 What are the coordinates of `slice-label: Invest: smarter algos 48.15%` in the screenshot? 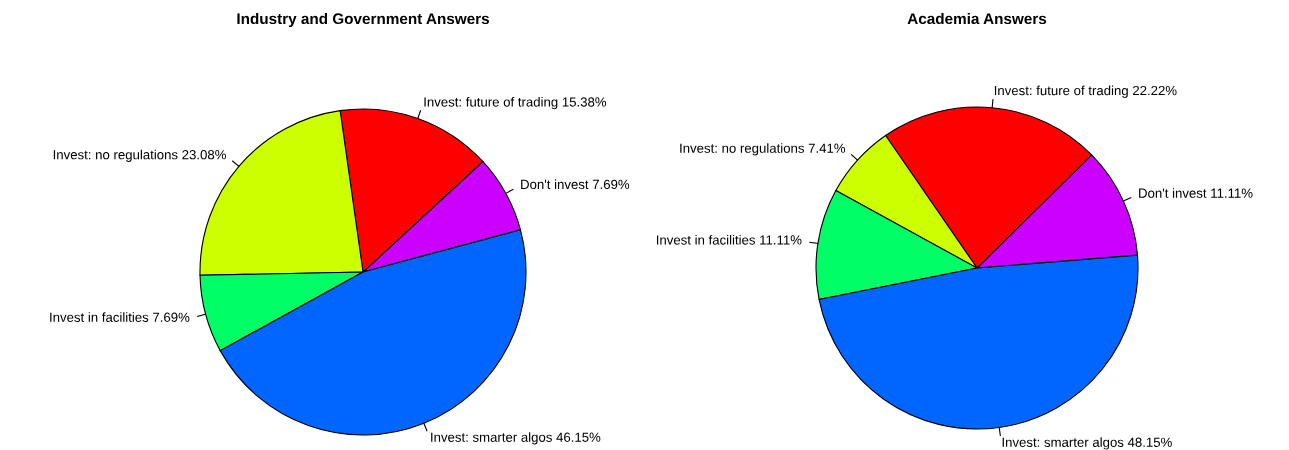 It's located at (1087, 443).